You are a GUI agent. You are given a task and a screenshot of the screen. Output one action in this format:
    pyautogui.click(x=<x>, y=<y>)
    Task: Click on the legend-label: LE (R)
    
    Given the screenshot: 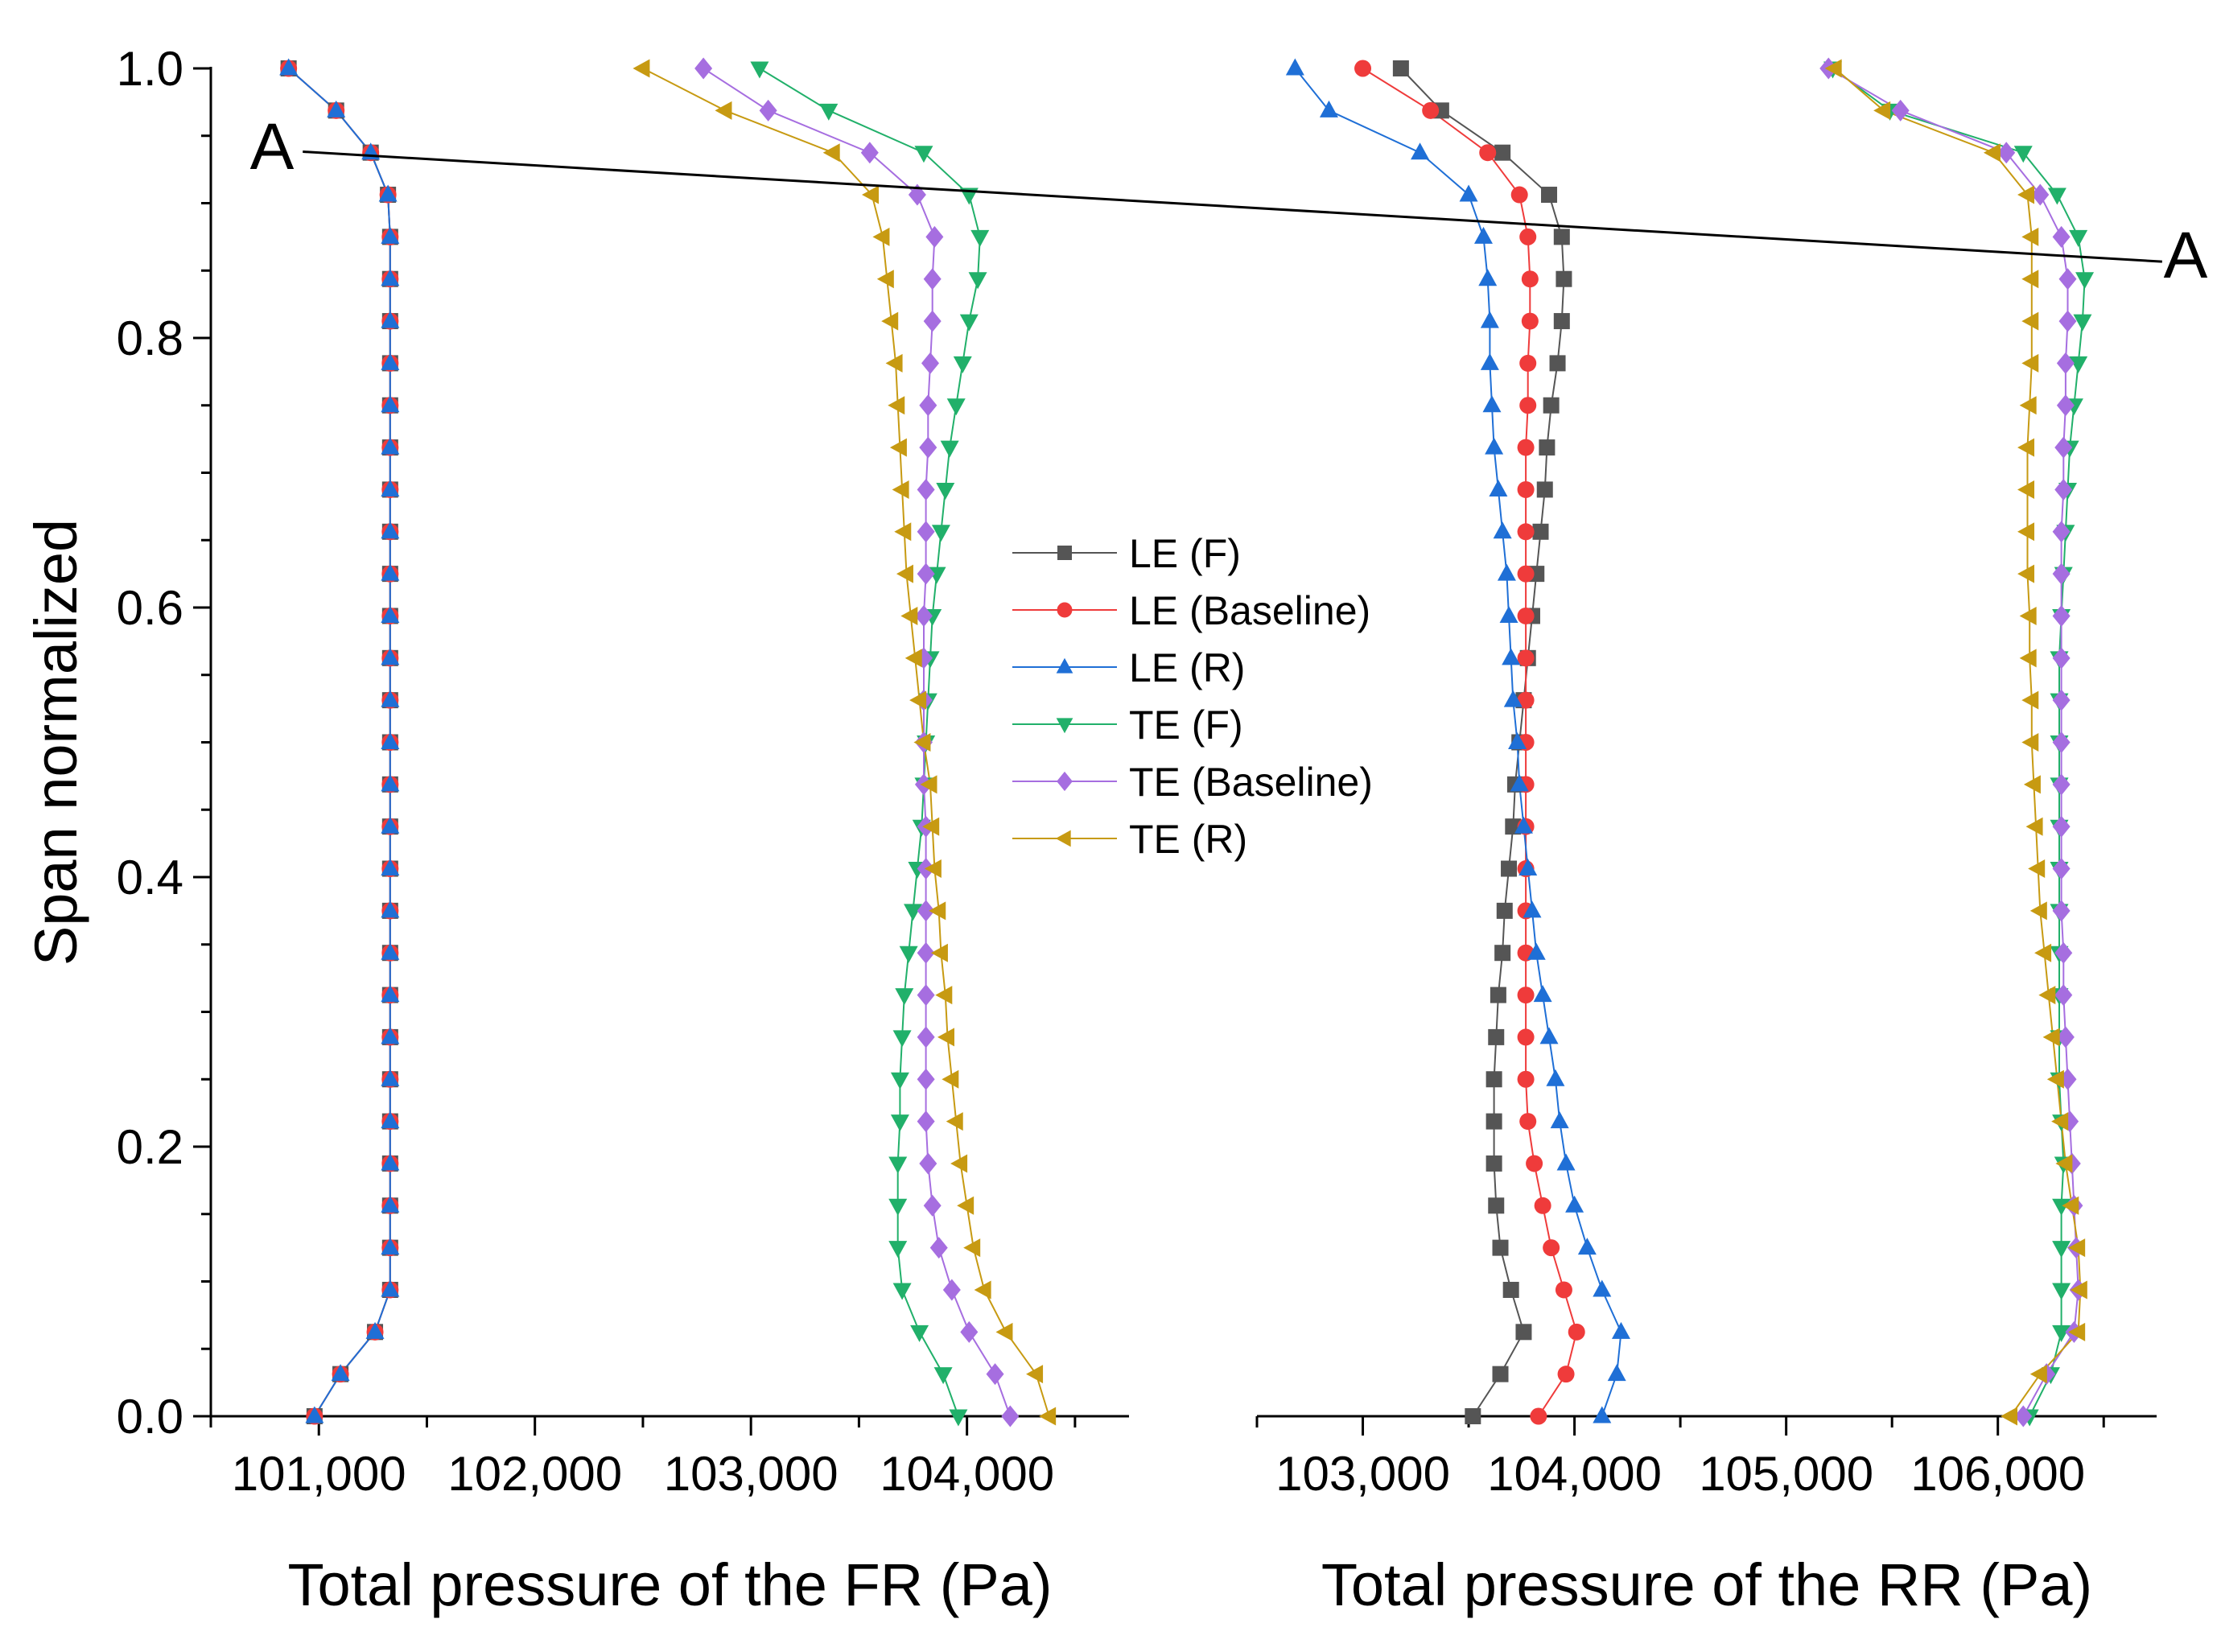 What is the action you would take?
    pyautogui.click(x=1187, y=667)
    